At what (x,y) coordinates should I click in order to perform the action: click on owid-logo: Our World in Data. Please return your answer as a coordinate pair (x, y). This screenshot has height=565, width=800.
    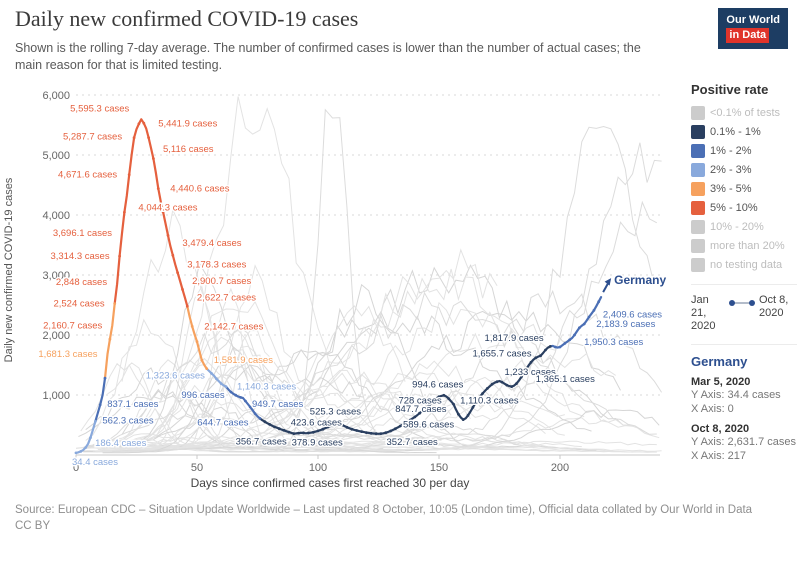
    Looking at the image, I should click on (753, 28).